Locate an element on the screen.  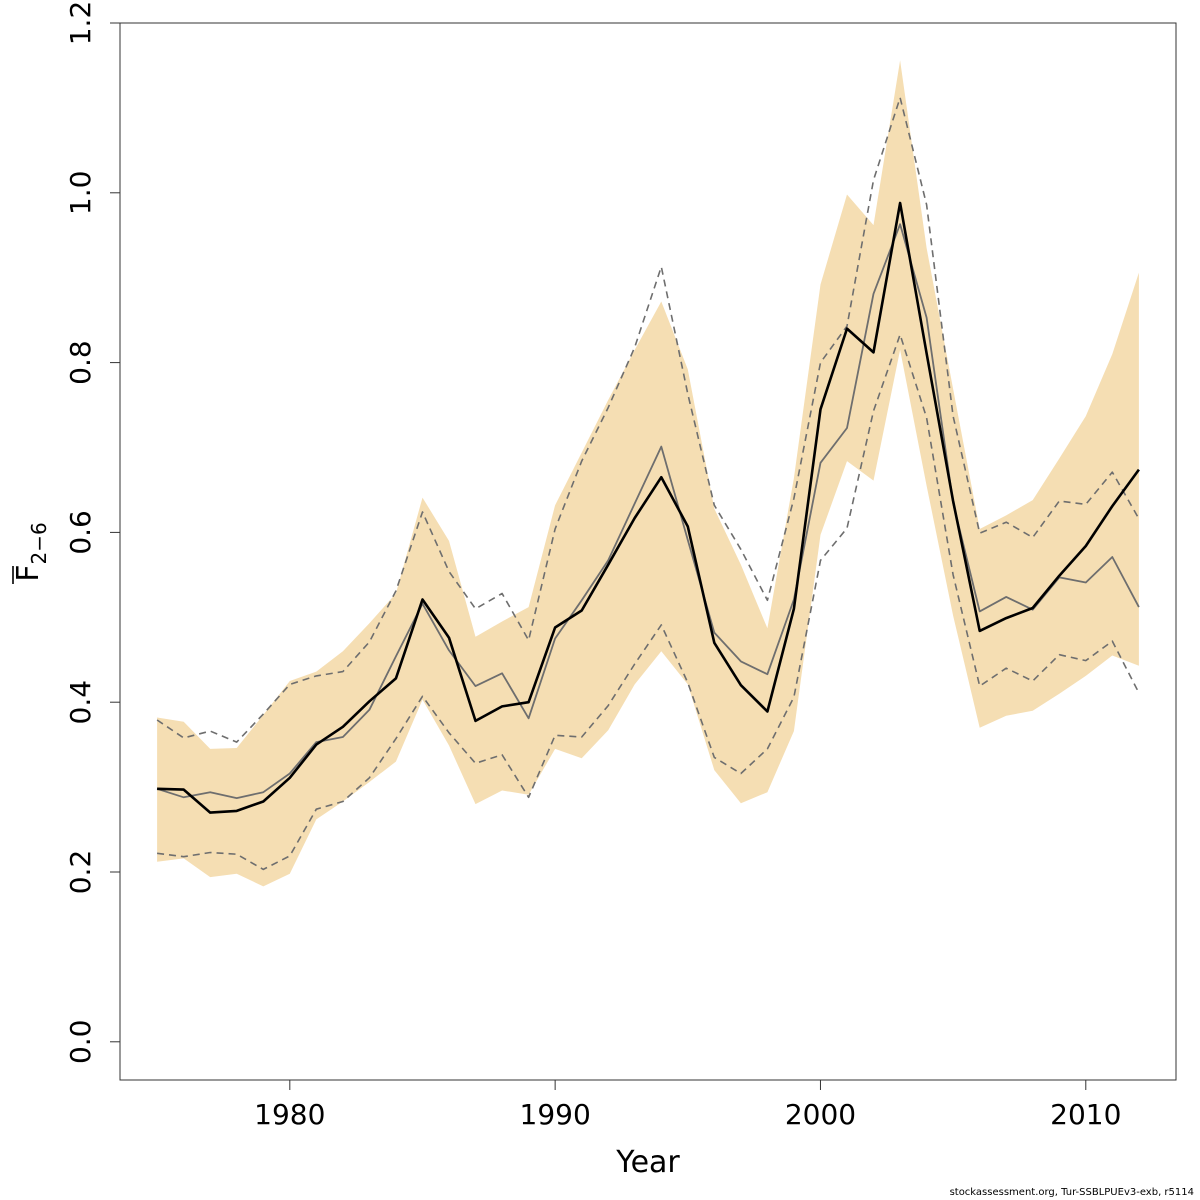
y-tick-label: 0.2 is located at coordinates (80, 872).